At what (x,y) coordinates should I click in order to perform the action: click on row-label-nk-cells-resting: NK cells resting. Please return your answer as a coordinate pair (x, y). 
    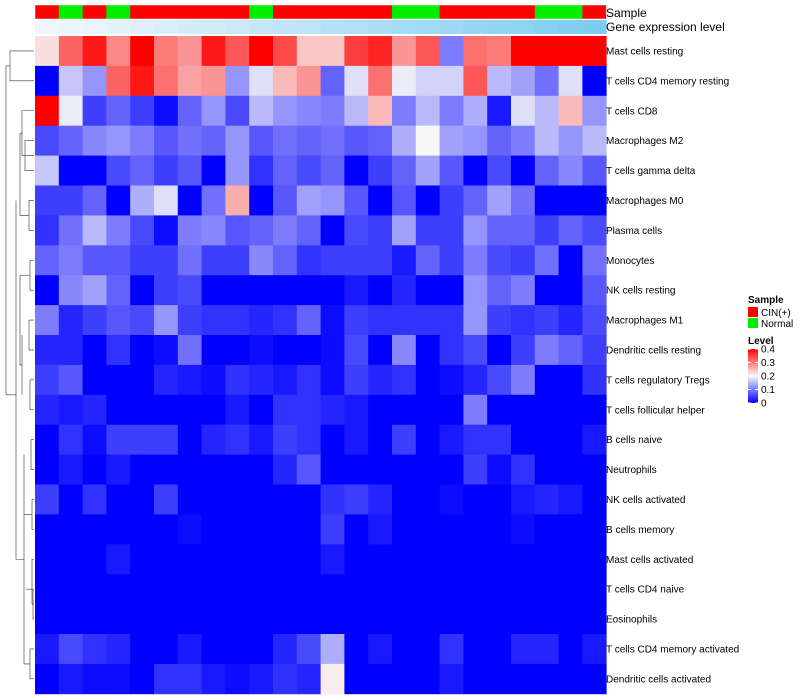
    Looking at the image, I should click on (640, 291).